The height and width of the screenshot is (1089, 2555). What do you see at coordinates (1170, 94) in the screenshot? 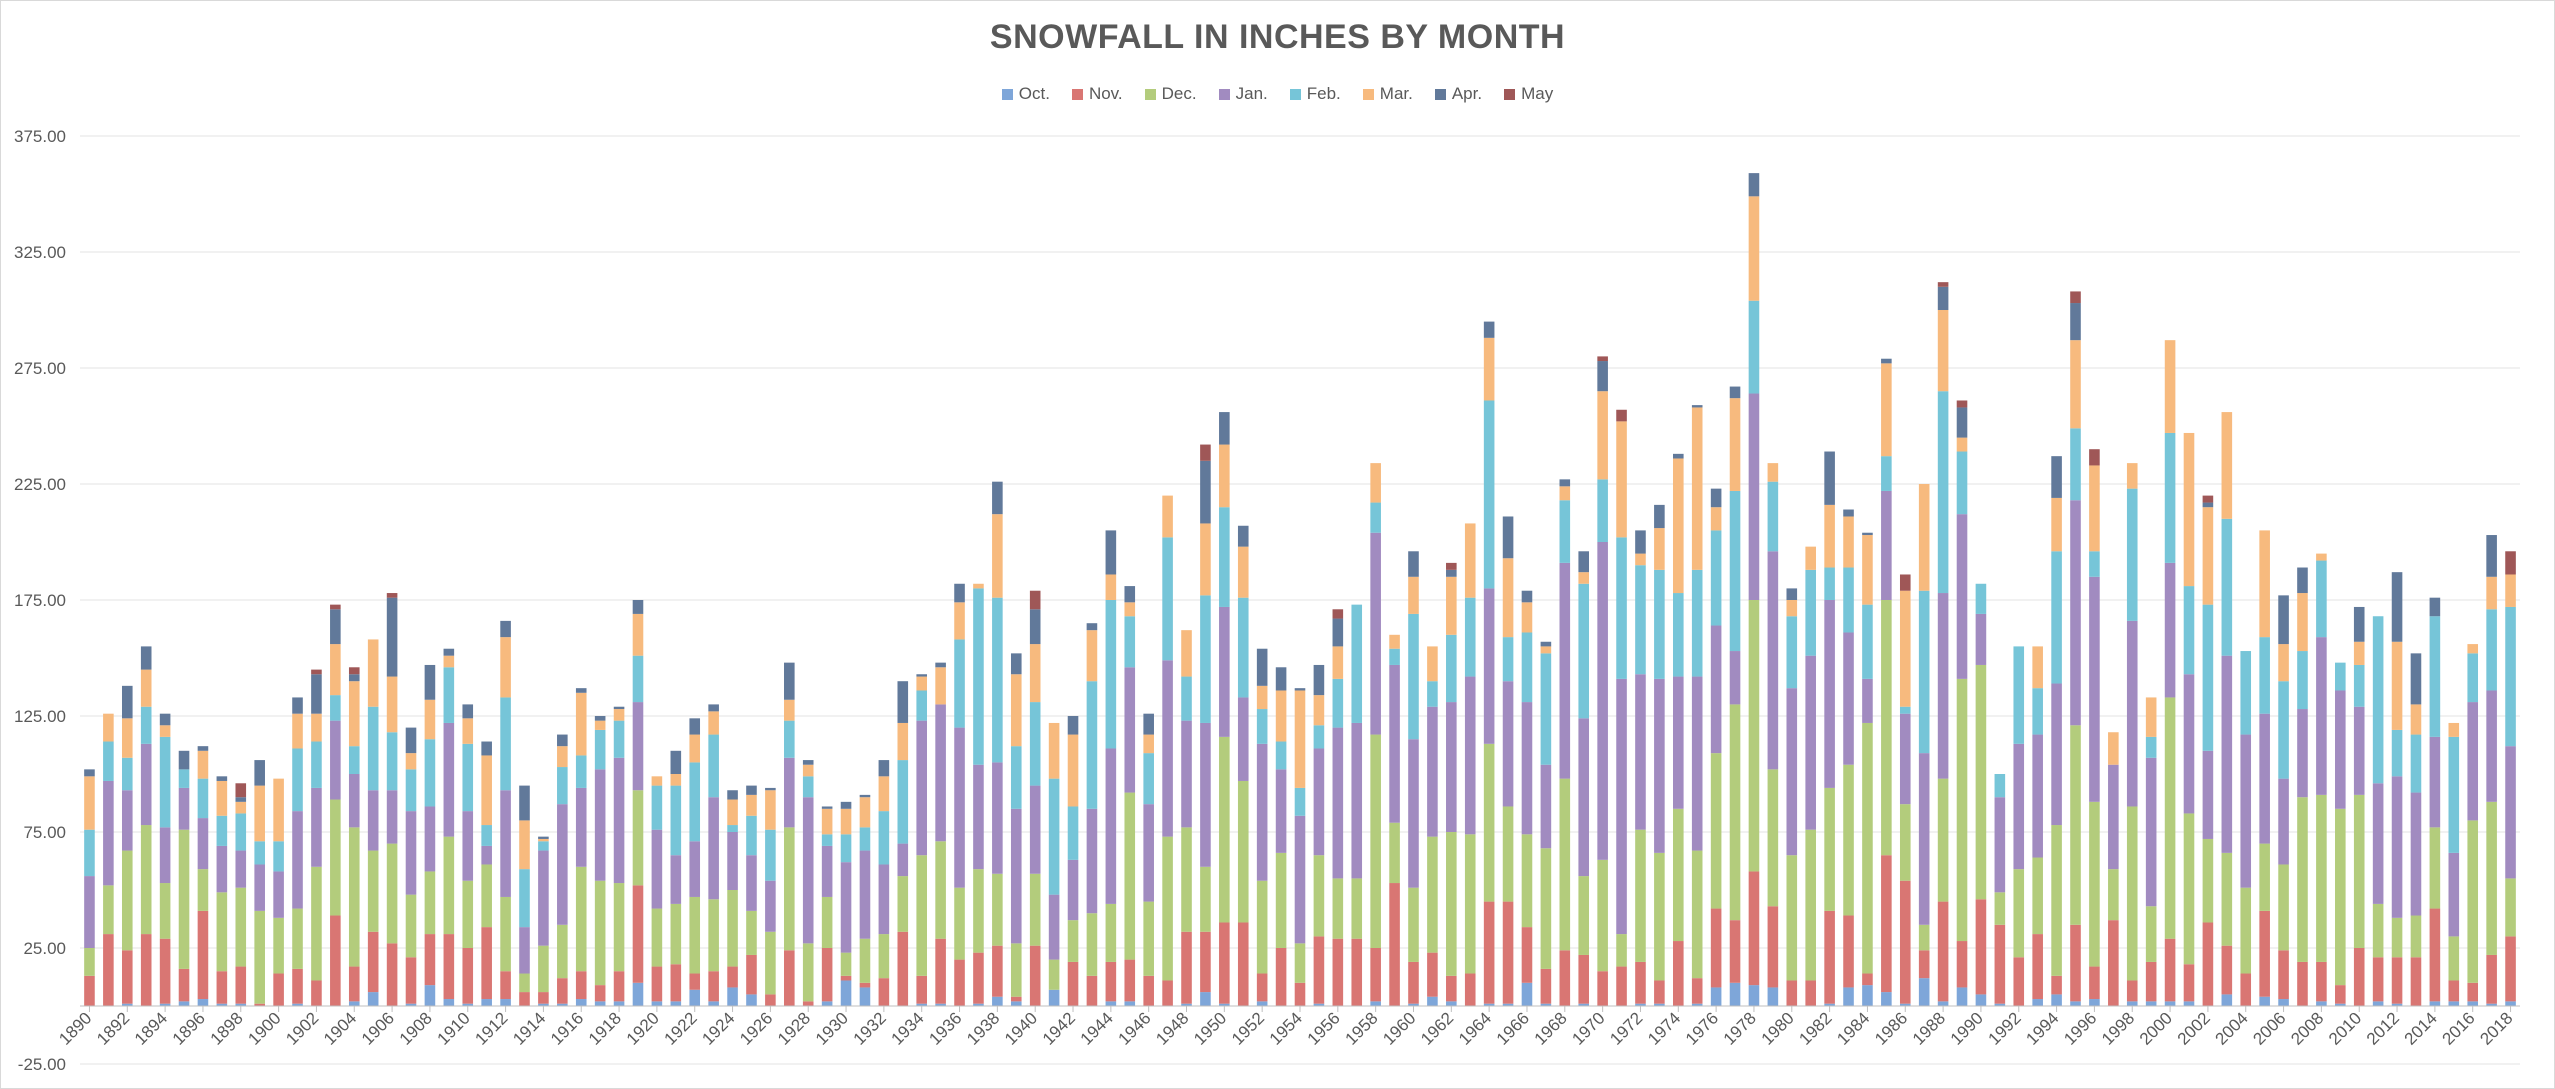
I see `legend-item: Dec.` at bounding box center [1170, 94].